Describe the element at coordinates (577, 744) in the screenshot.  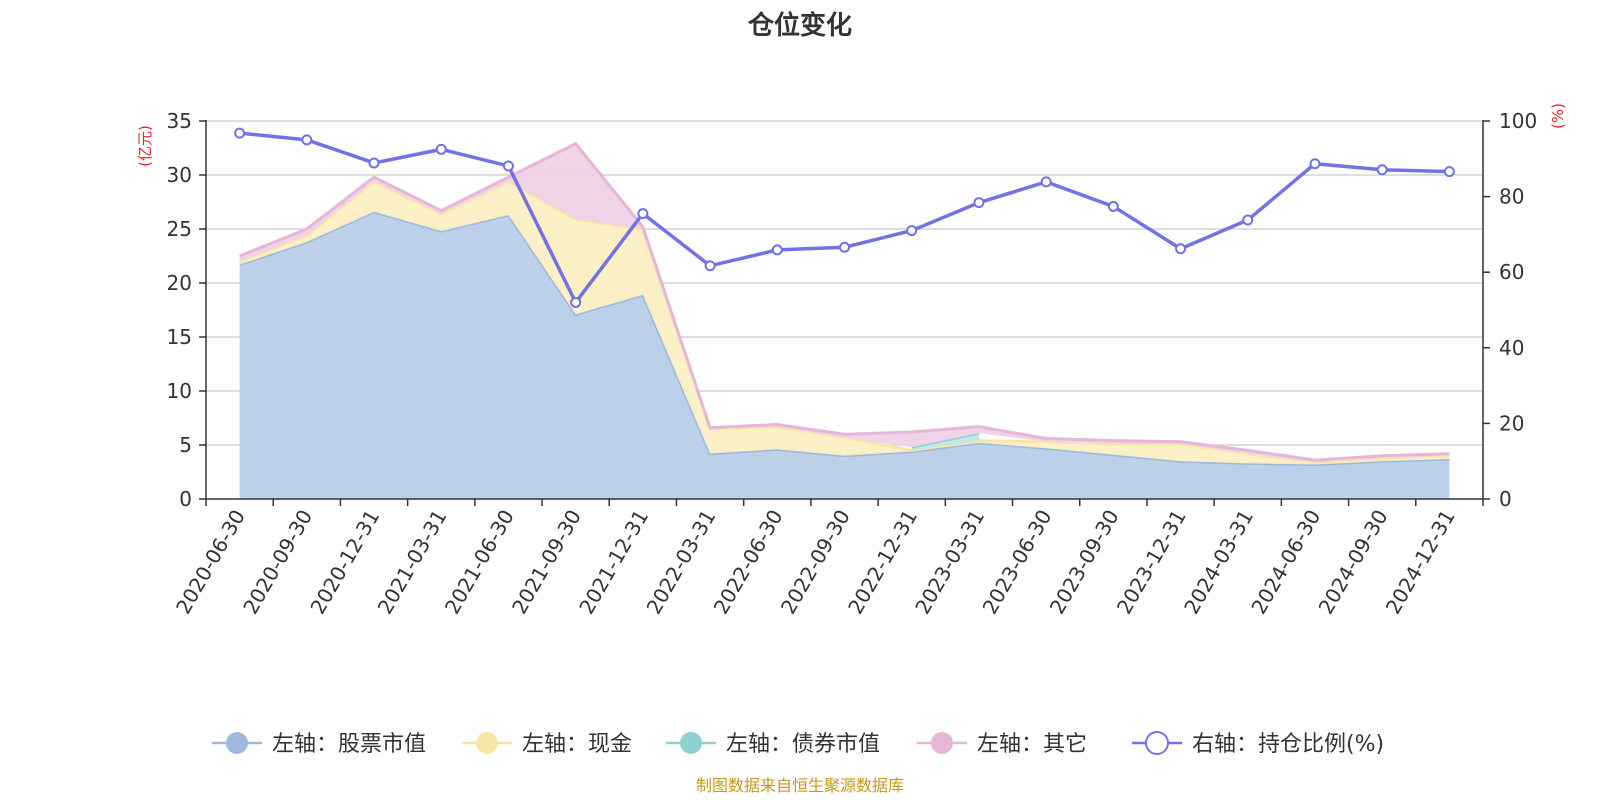
I see `legend-label: 左轴：现金` at that location.